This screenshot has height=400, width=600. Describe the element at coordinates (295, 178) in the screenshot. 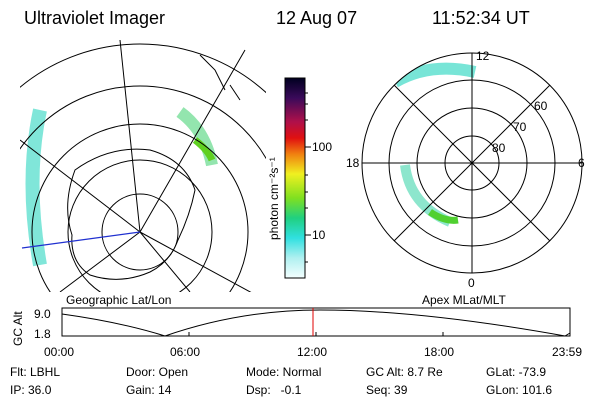

I see `colorbar` at that location.